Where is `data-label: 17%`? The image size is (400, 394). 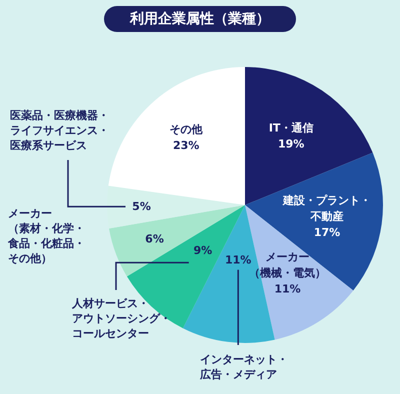
data-label: 17% is located at coordinates (327, 233).